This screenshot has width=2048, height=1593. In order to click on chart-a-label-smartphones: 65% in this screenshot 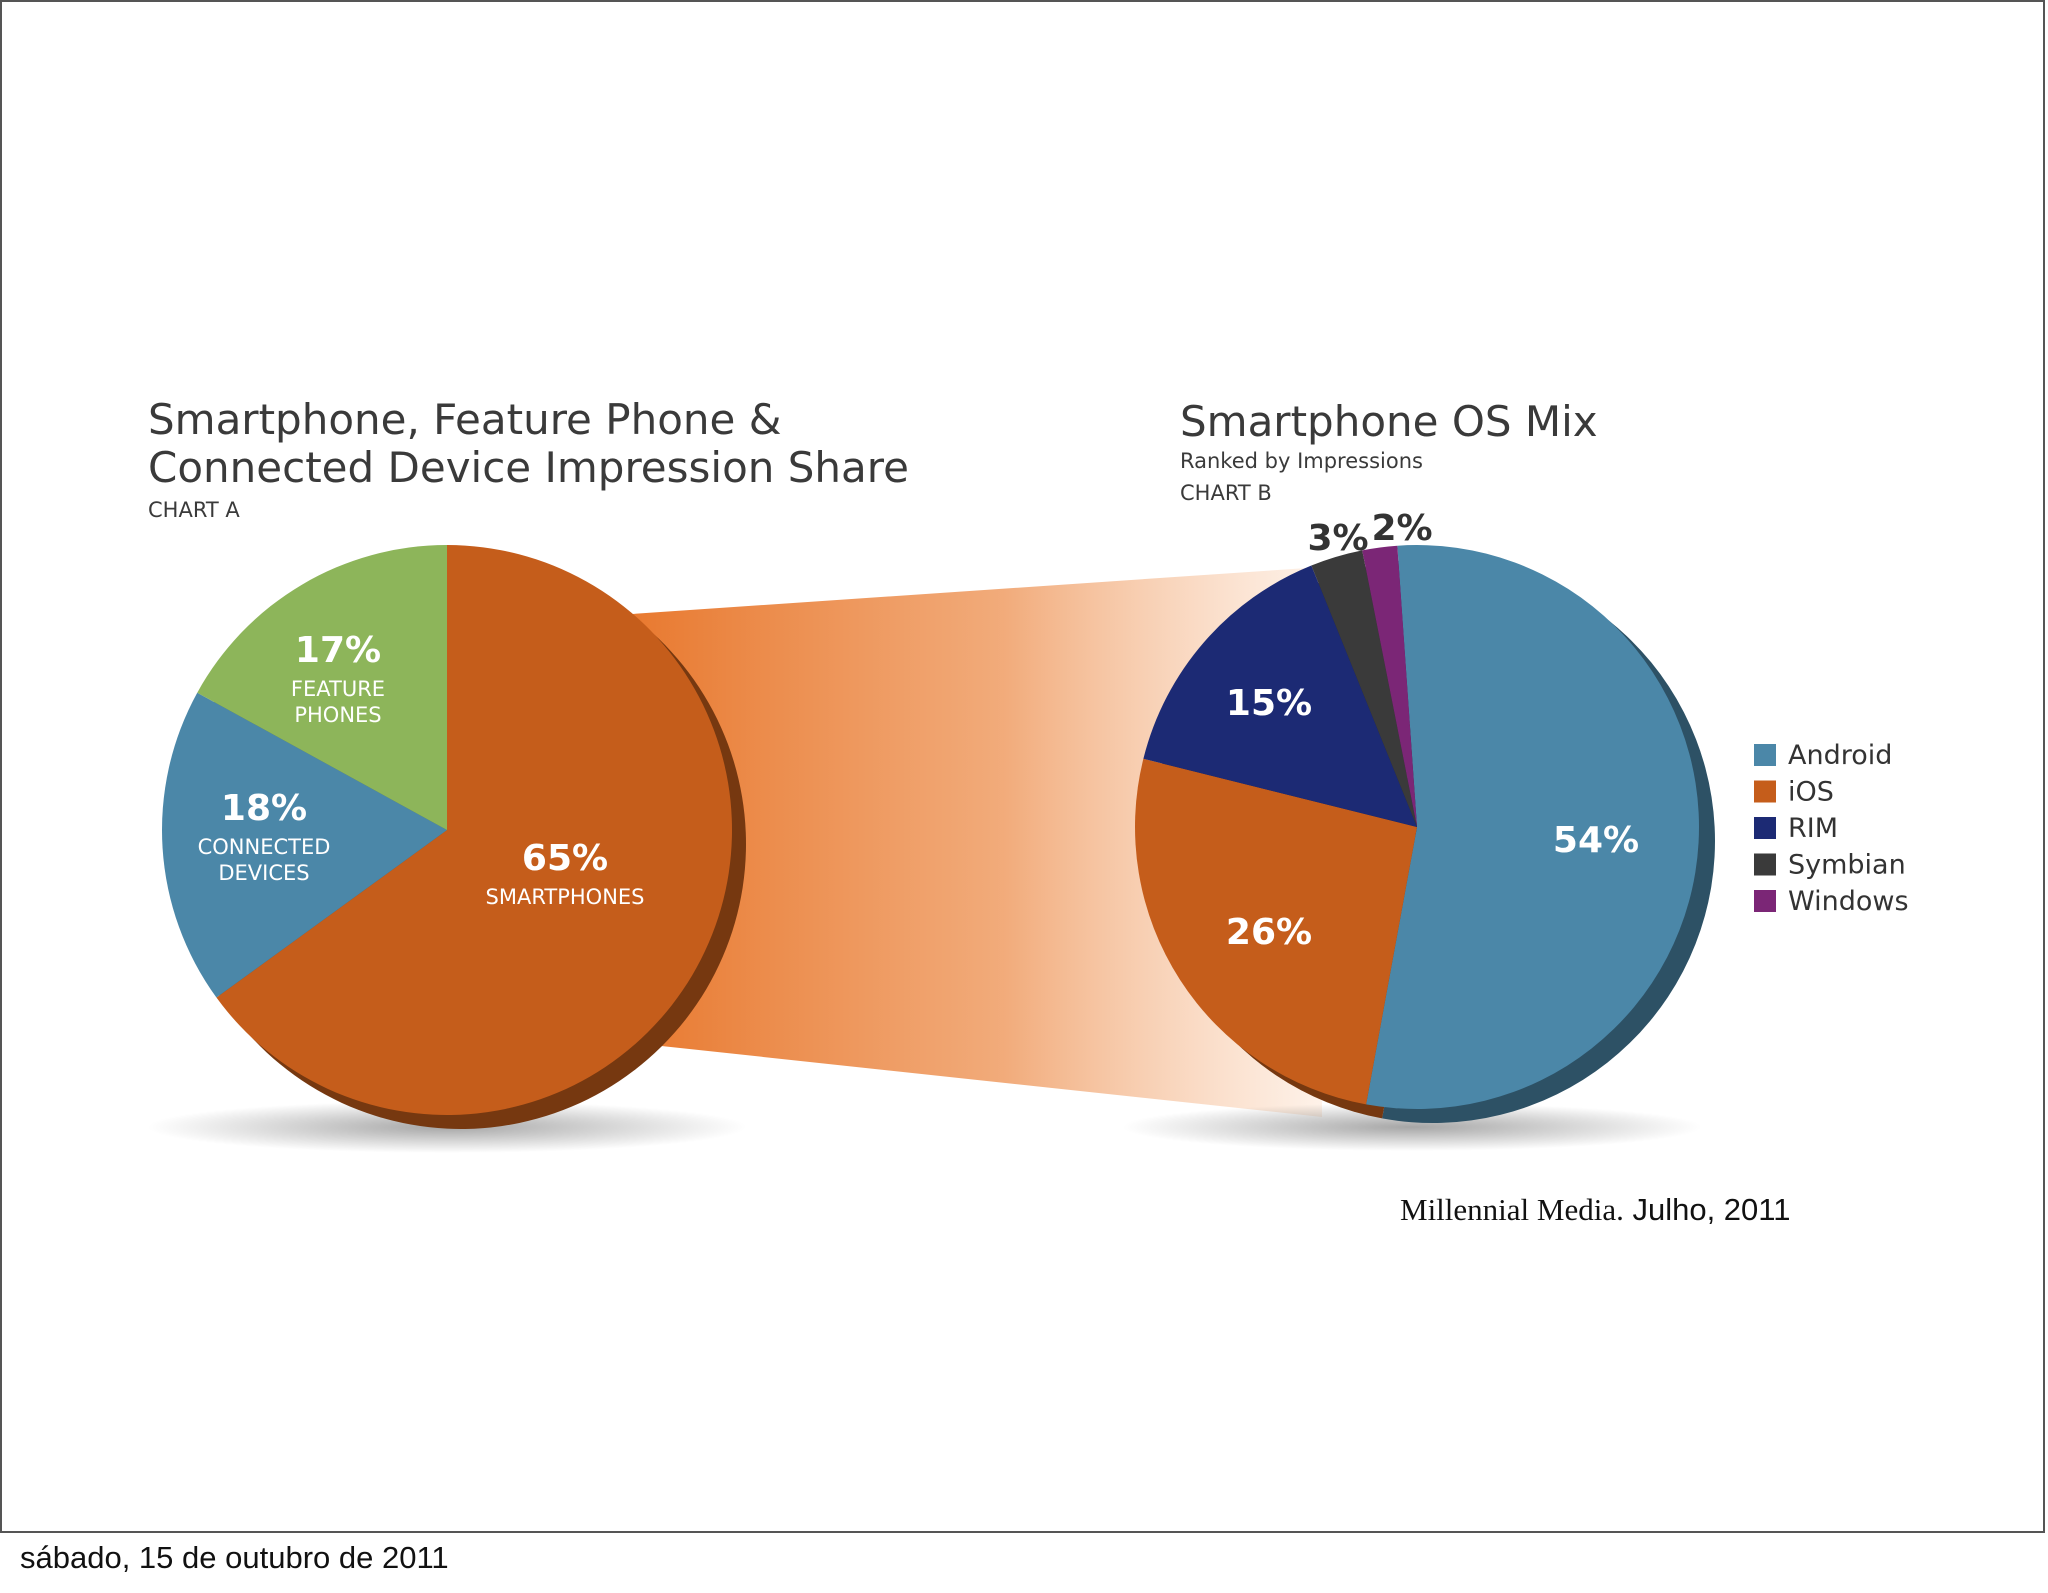, I will do `click(565, 858)`.